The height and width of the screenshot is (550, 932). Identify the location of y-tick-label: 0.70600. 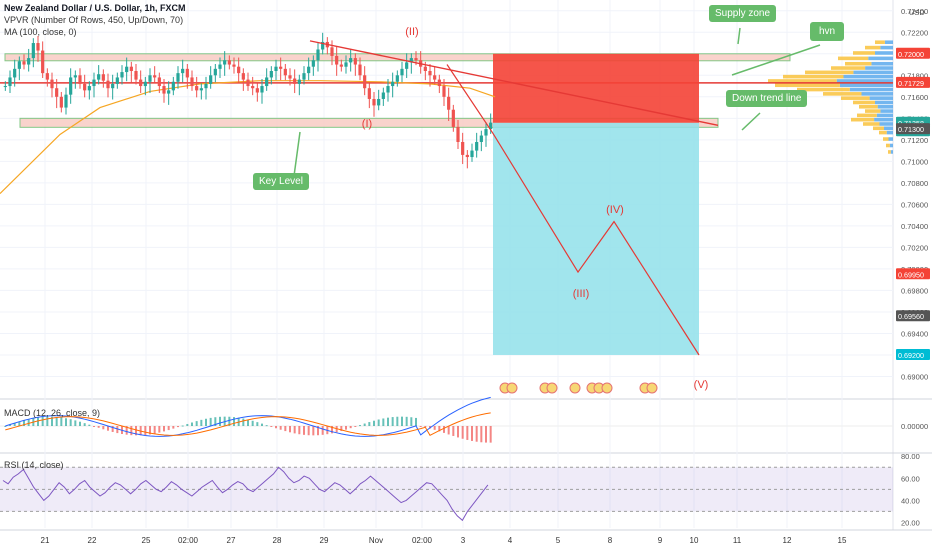
(914, 204).